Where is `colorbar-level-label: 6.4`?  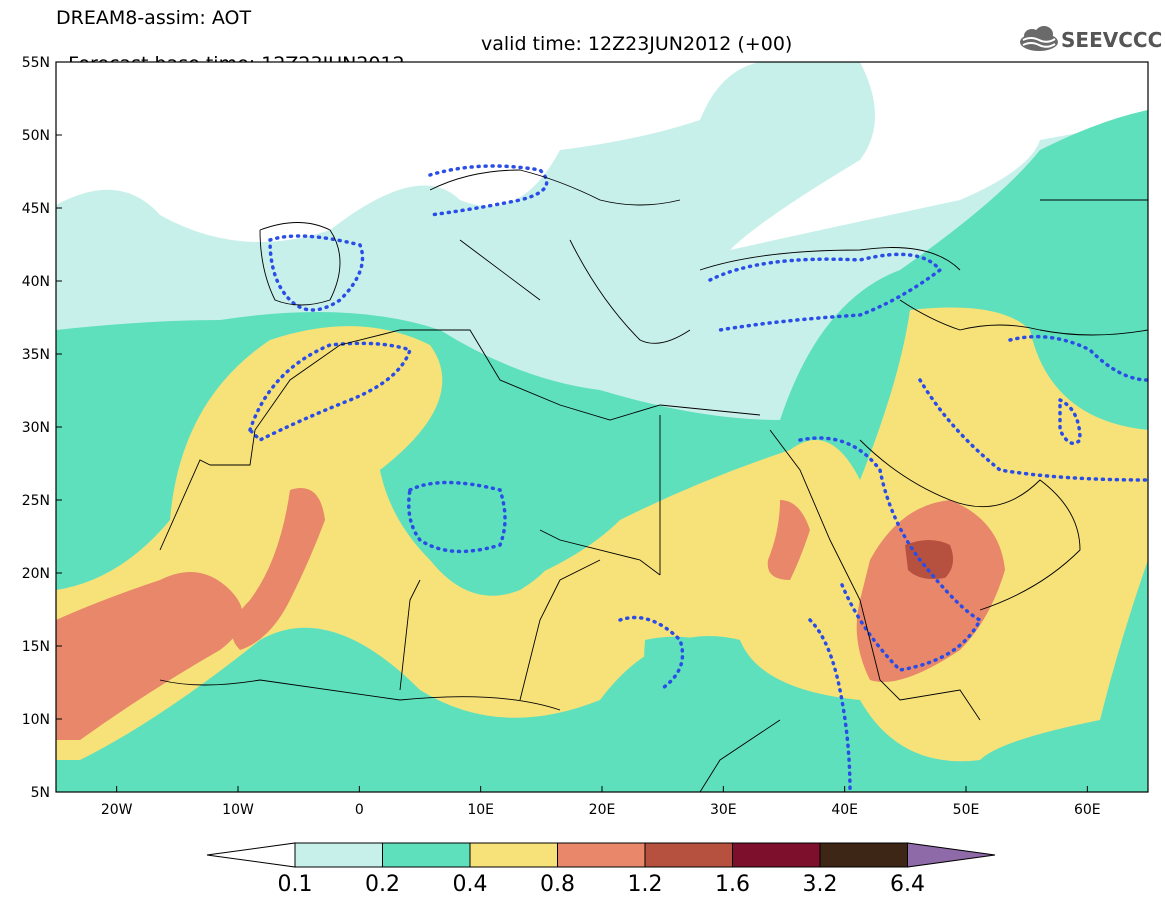 colorbar-level-label: 6.4 is located at coordinates (907, 884).